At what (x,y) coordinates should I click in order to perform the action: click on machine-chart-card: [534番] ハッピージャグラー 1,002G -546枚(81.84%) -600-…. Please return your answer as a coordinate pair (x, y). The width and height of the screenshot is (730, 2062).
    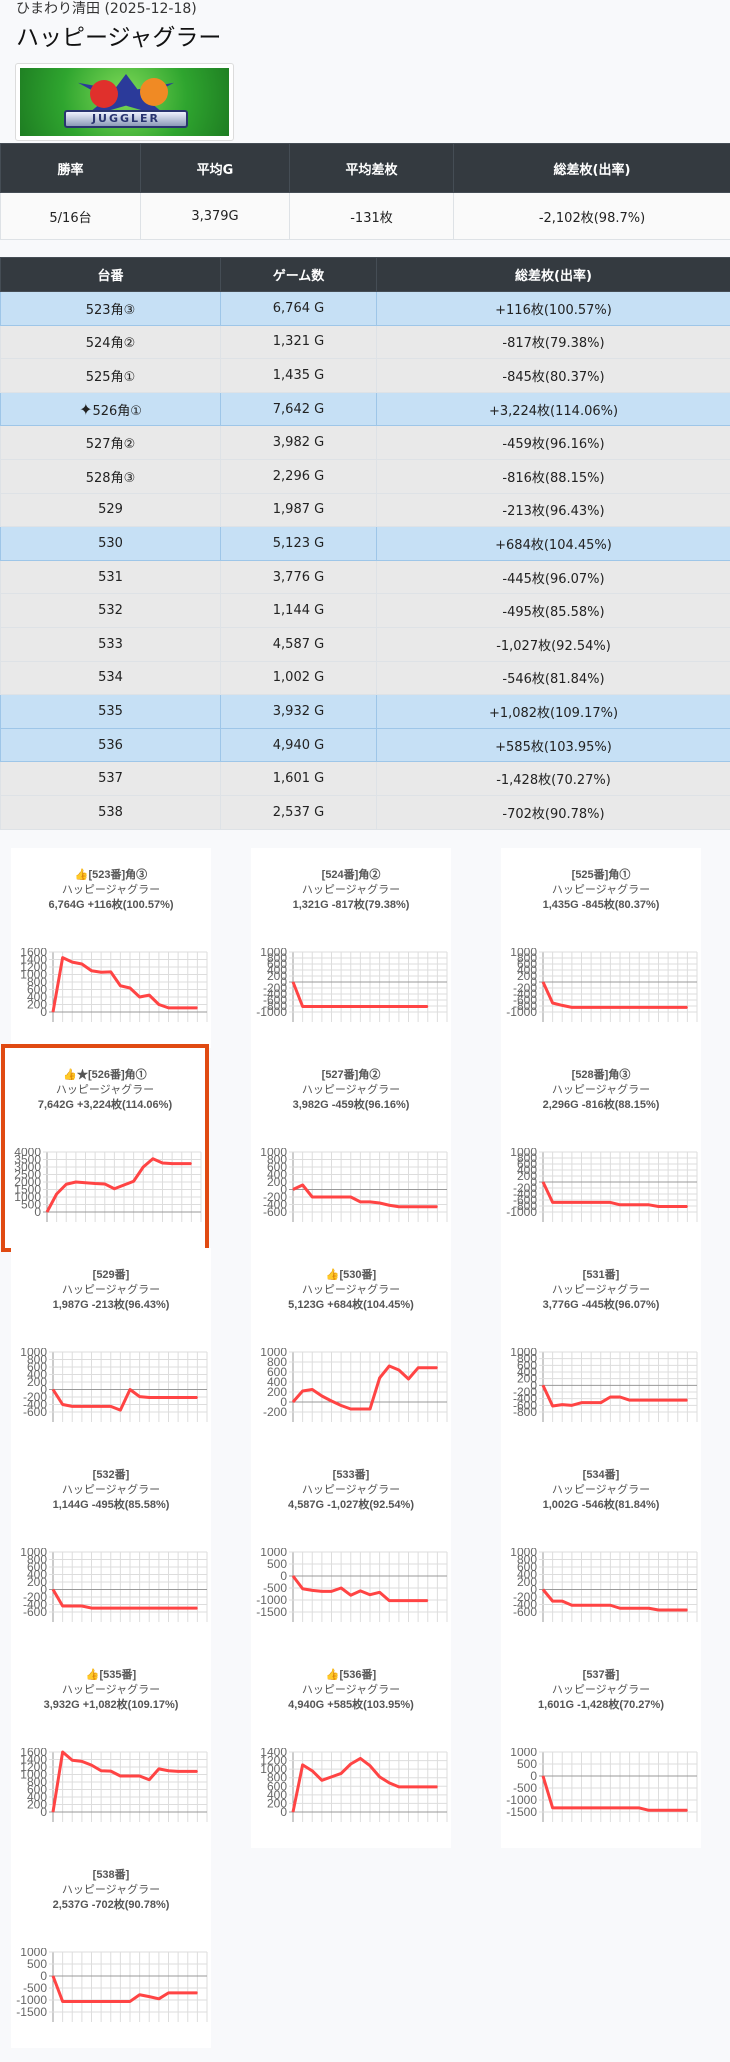
    Looking at the image, I should click on (601, 1548).